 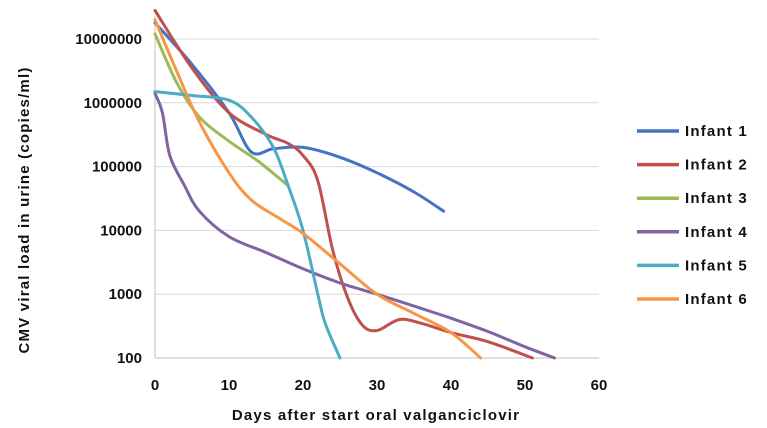 What do you see at coordinates (155, 385) in the screenshot?
I see `x-tick-label: 0` at bounding box center [155, 385].